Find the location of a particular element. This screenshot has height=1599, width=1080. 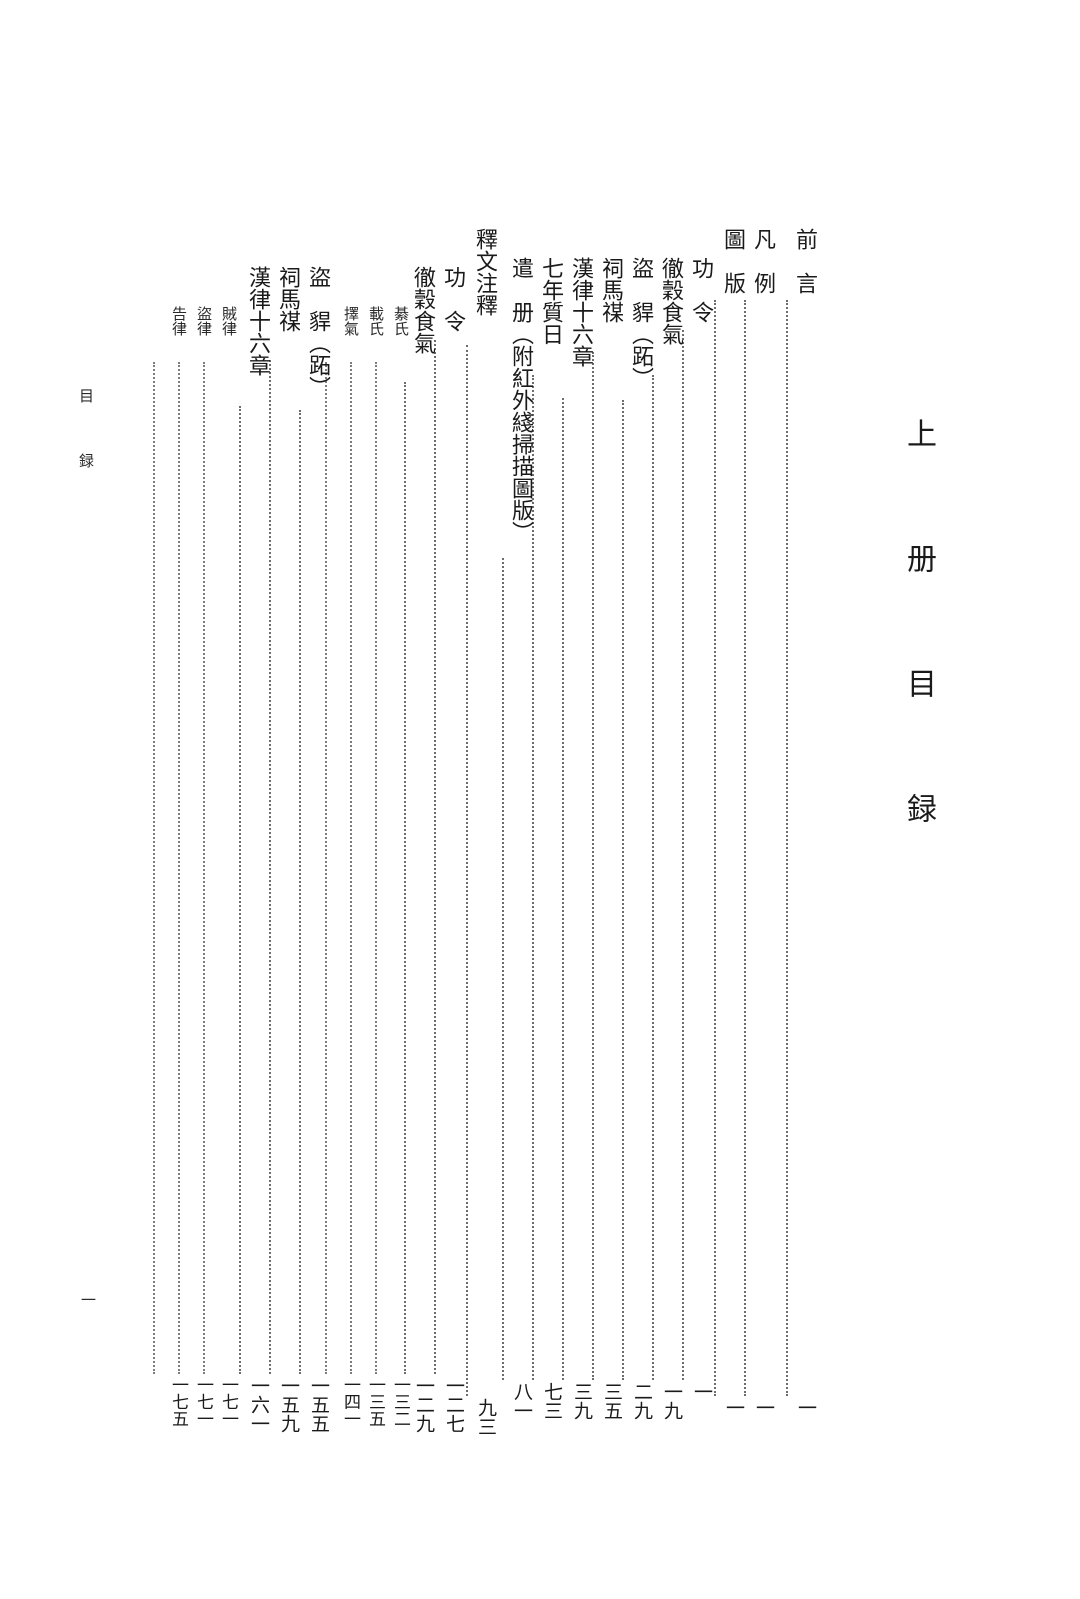

toc-entry-label: 前 言 is located at coordinates (804, 261).